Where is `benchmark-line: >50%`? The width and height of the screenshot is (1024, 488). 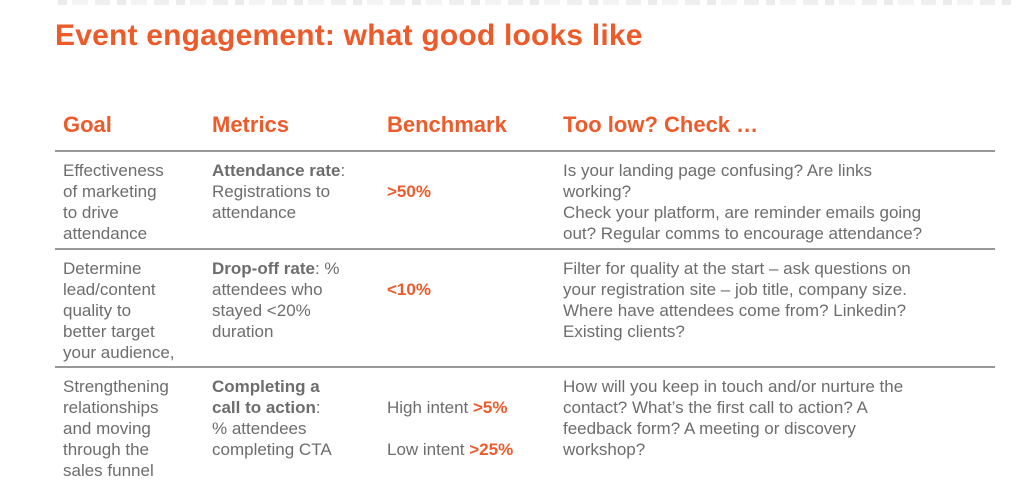 benchmark-line: >50% is located at coordinates (475, 191).